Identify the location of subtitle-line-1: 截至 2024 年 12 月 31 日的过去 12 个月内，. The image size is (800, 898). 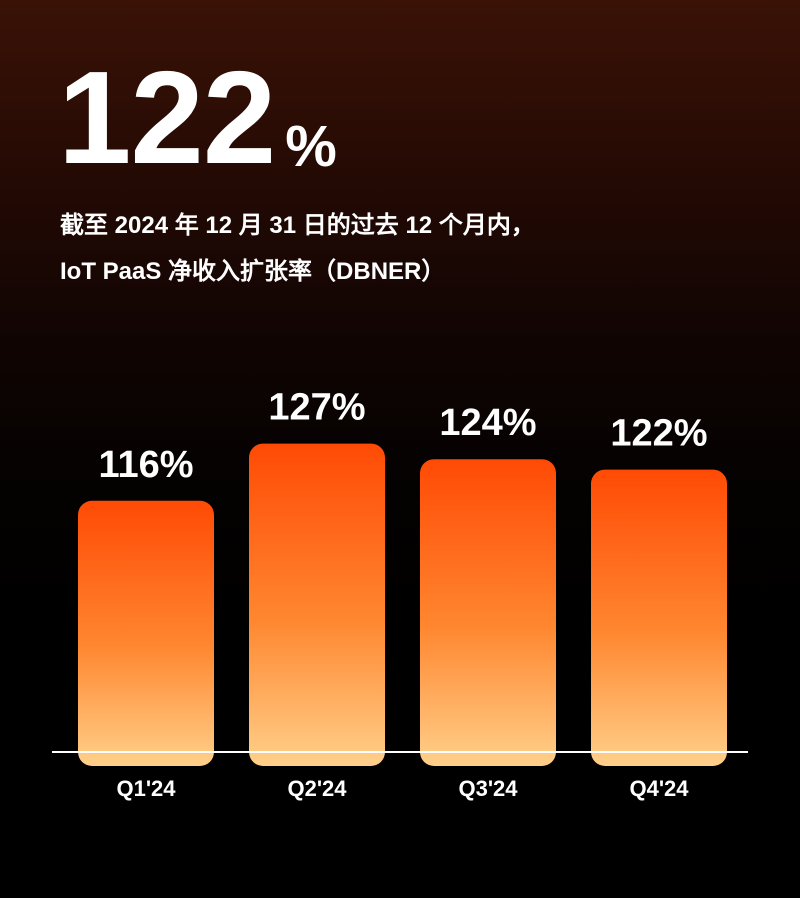
(297, 225).